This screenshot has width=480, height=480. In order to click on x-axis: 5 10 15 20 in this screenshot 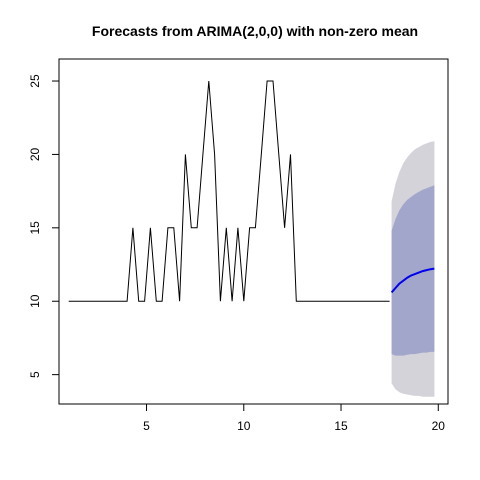, I will do `click(294, 418)`.